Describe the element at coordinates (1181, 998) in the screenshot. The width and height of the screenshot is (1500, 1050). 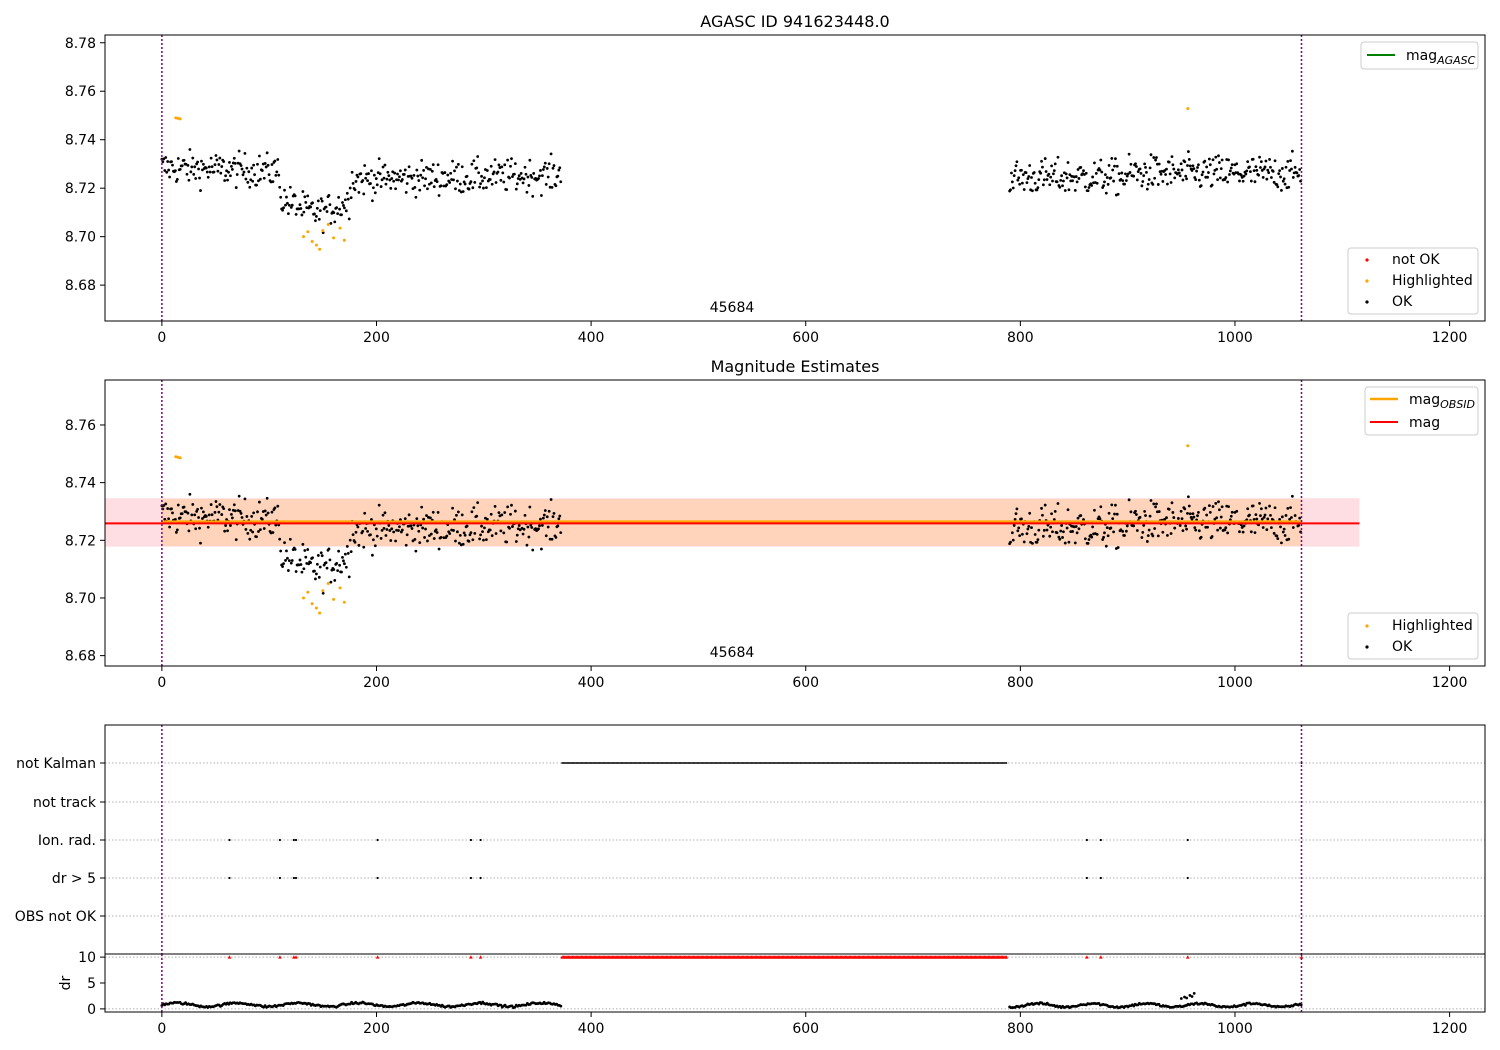
I see `dr-point` at that location.